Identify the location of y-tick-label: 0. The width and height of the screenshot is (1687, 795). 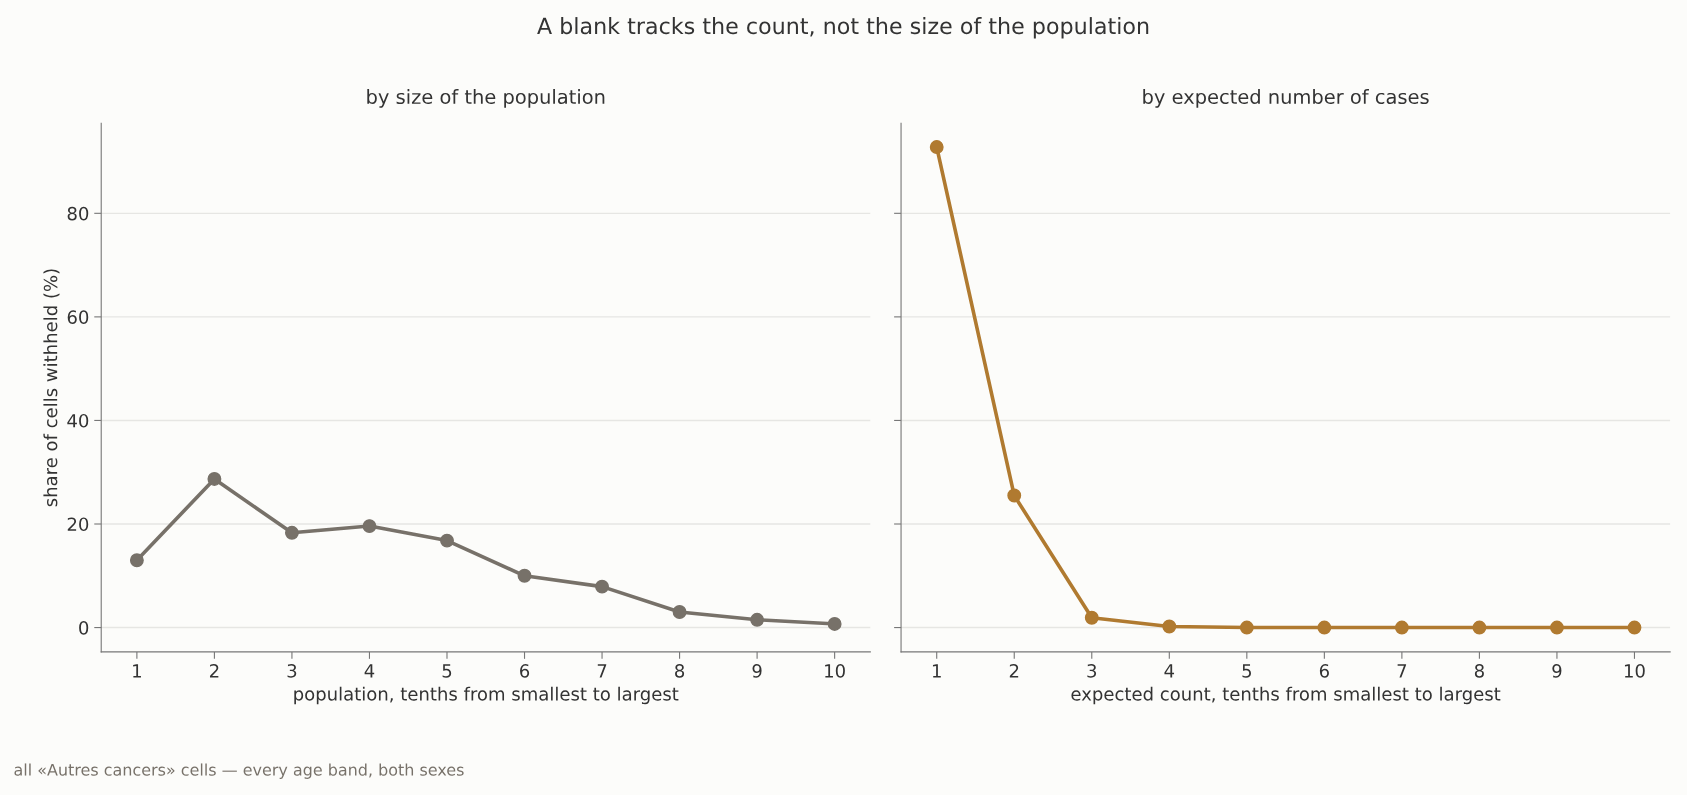
(84, 628).